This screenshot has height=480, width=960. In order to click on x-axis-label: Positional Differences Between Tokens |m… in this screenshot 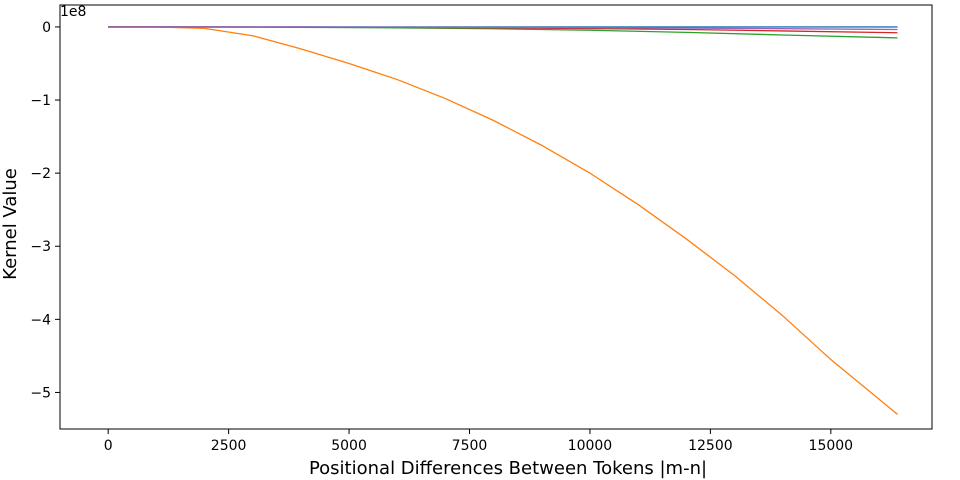, I will do `click(508, 468)`.